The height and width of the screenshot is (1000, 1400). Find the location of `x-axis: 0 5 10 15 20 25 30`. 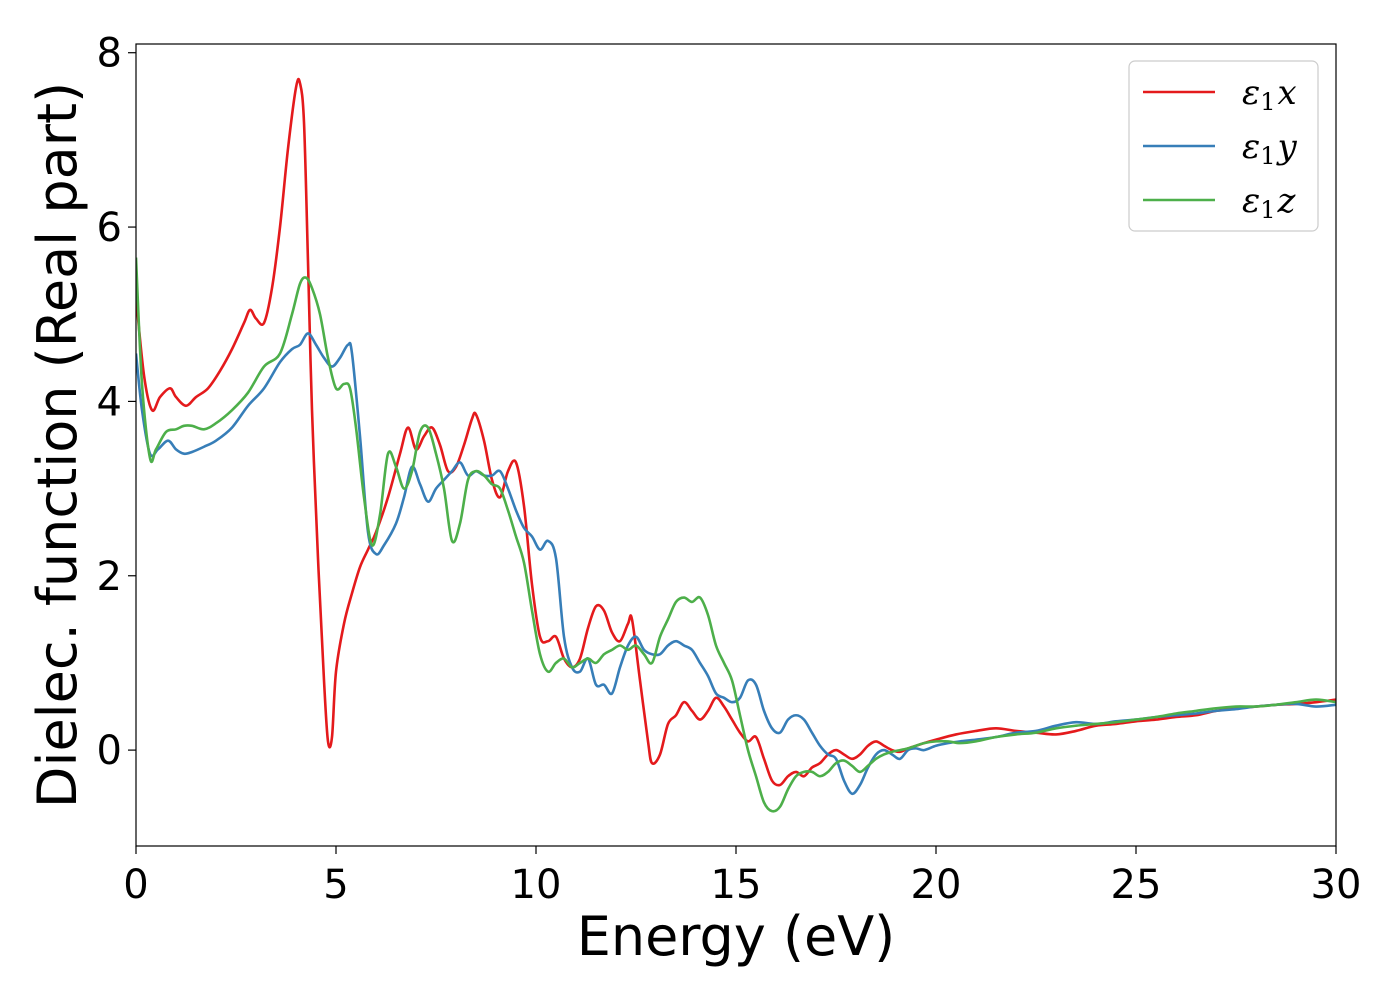

x-axis: 0 5 10 15 20 25 30 is located at coordinates (742, 877).